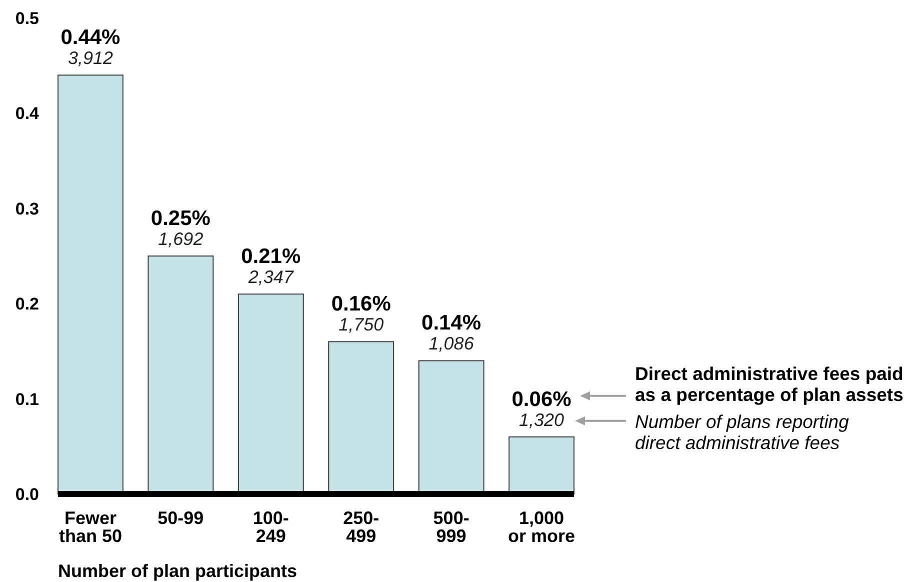  Describe the element at coordinates (27, 399) in the screenshot. I see `y-tick-label: 0.1` at that location.